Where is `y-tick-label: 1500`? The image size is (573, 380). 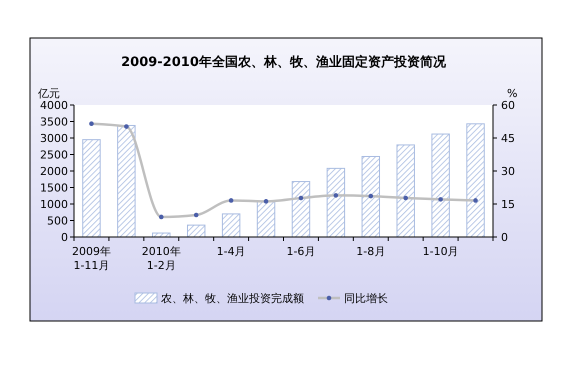
y-tick-label: 1500 is located at coordinates (54, 187).